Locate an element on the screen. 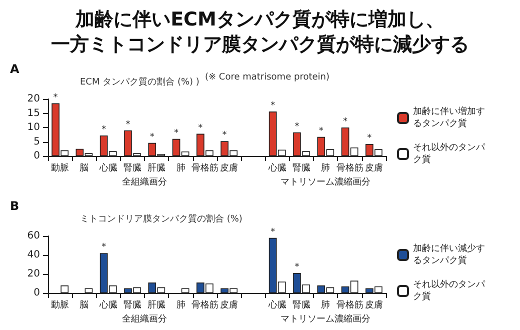  y-tick-label: 15 is located at coordinates (33, 113).